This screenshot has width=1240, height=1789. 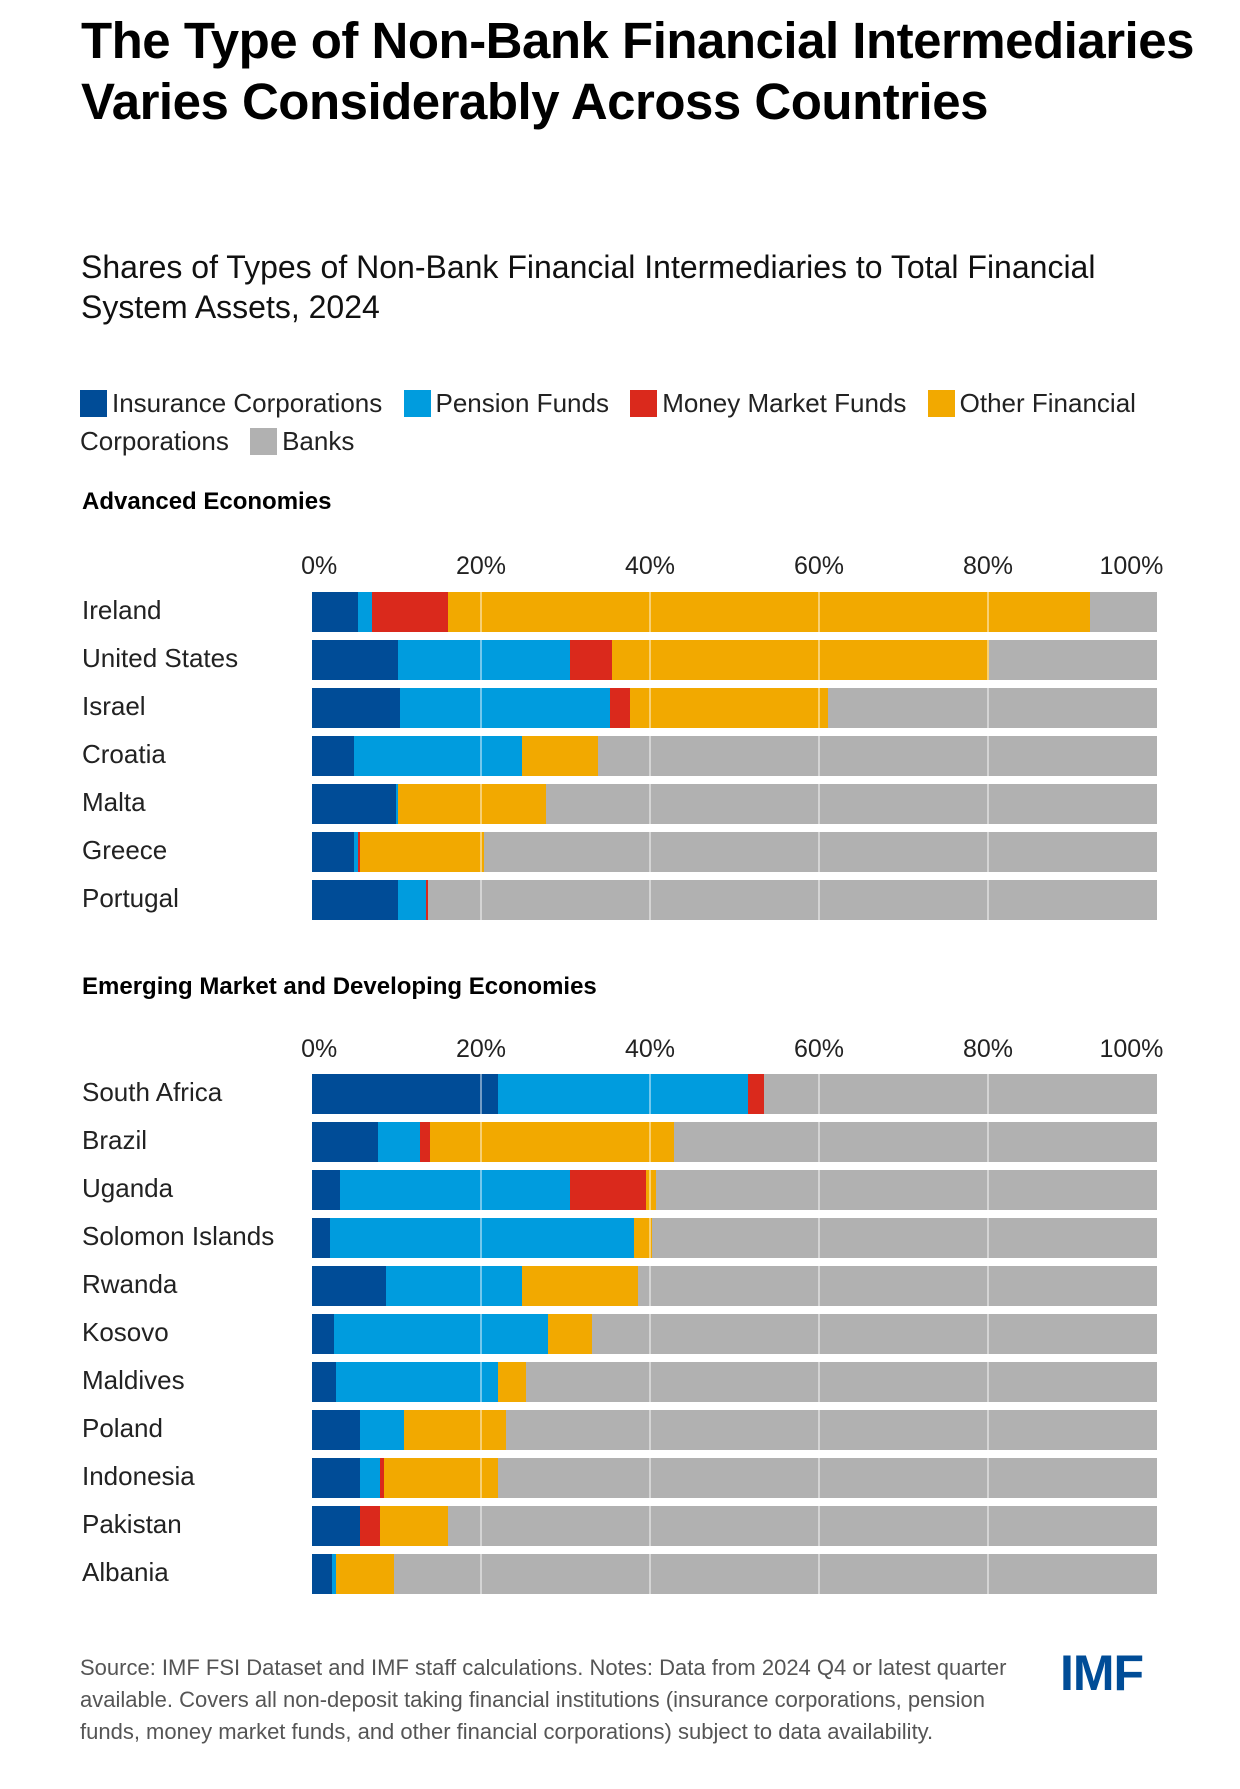 I want to click on x-tick-label: 0%, so click(x=319, y=1049).